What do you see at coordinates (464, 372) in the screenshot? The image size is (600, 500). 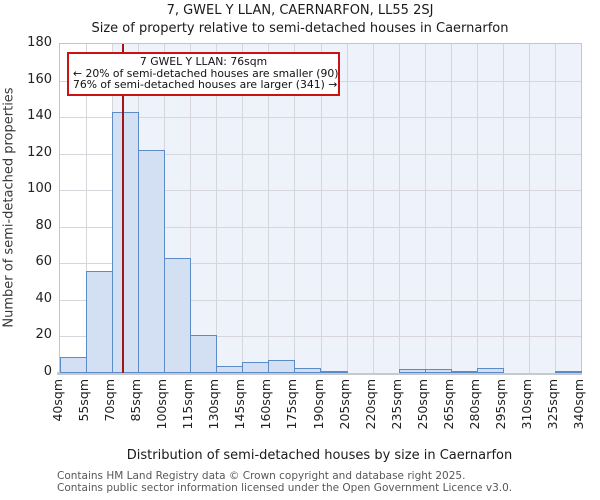 I see `histogram-bar-265sqm` at bounding box center [464, 372].